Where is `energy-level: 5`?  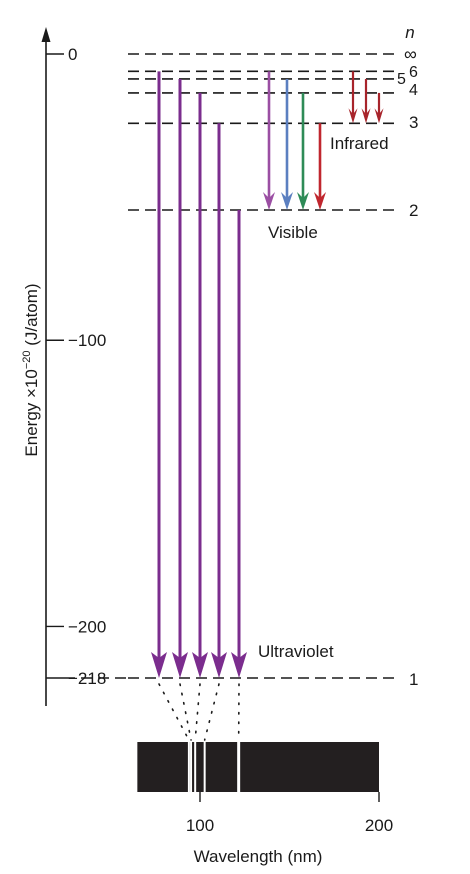
energy-level: 5 is located at coordinates (267, 79).